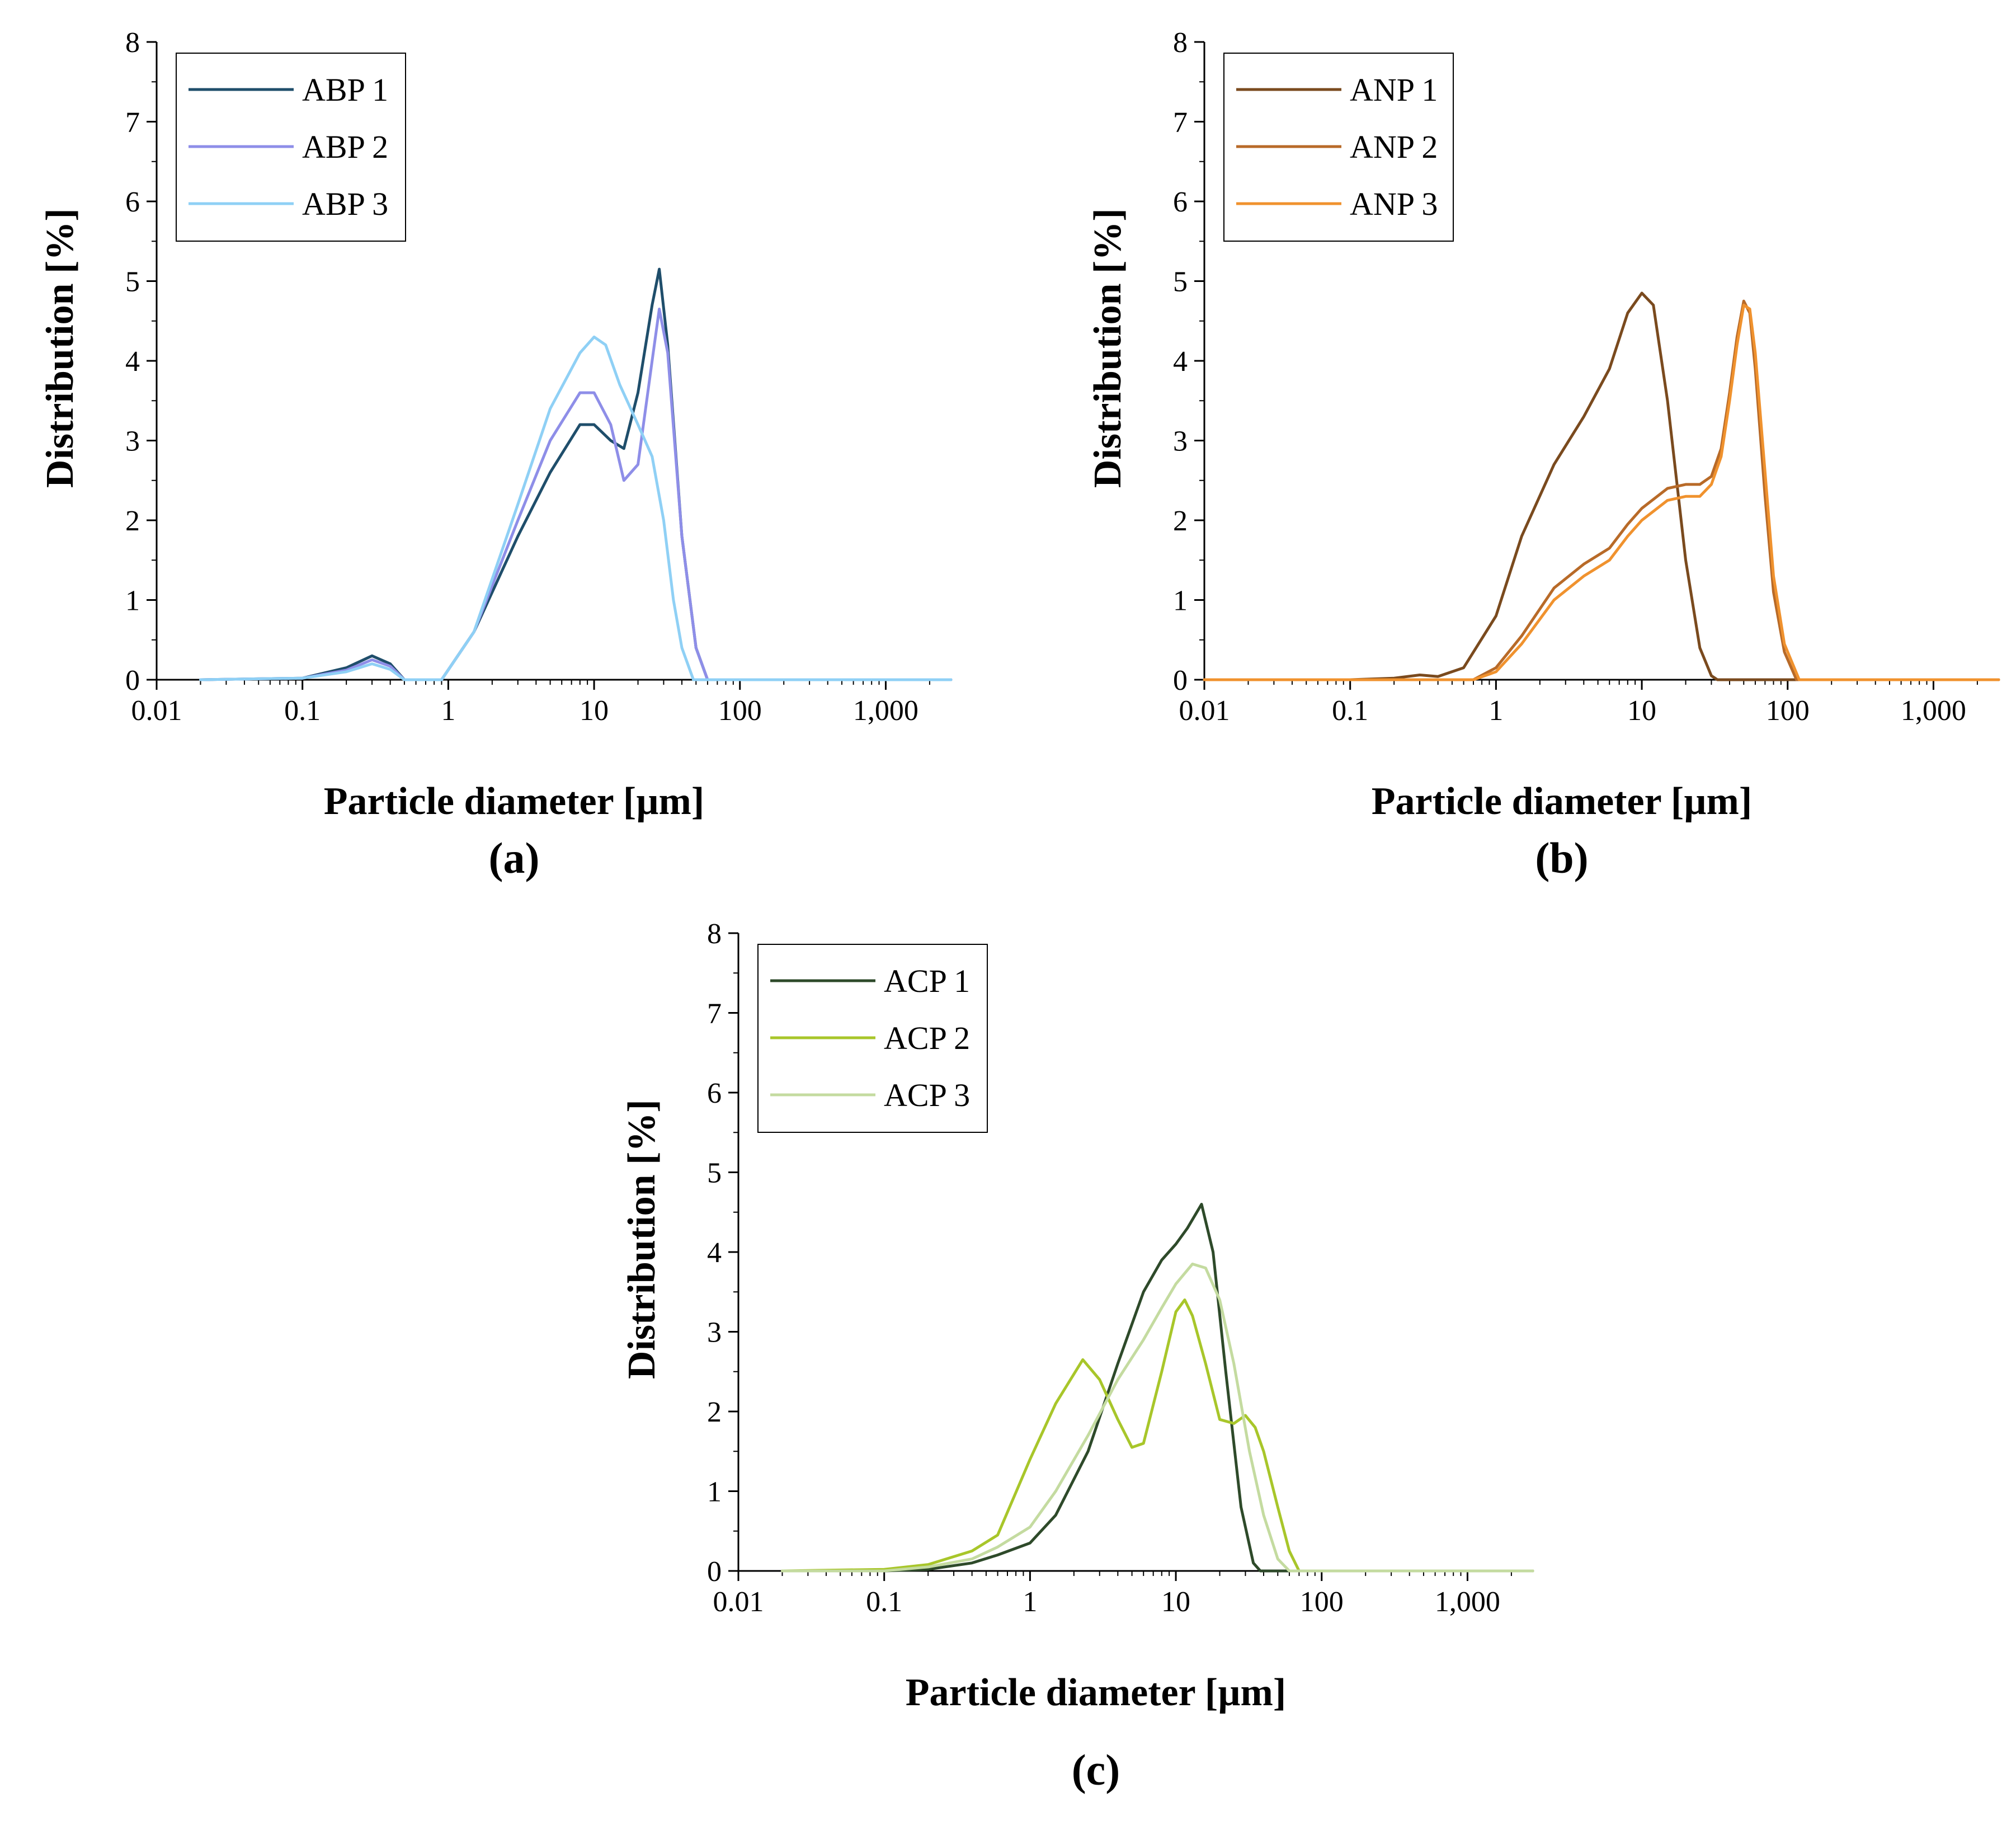 The width and height of the screenshot is (2016, 1821). Describe the element at coordinates (1394, 90) in the screenshot. I see `legend-entry-label: ANP 1` at that location.